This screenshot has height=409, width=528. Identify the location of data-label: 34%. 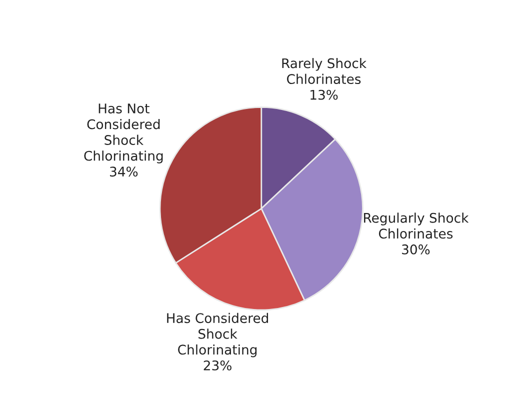
(124, 171).